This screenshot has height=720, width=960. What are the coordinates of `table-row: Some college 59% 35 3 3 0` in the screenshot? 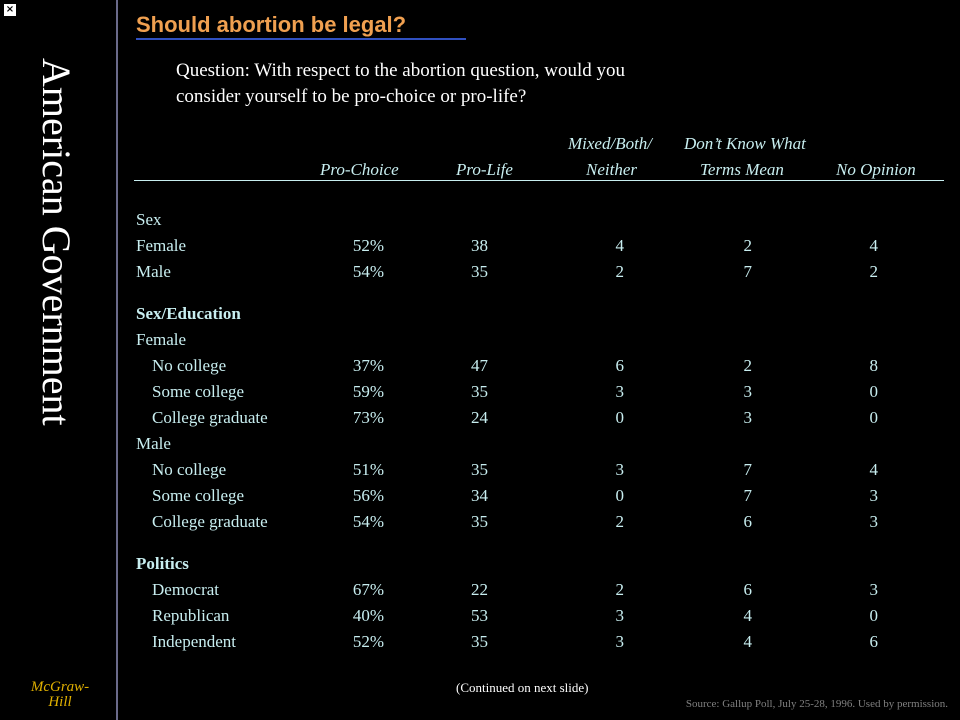 It's located at (539, 395).